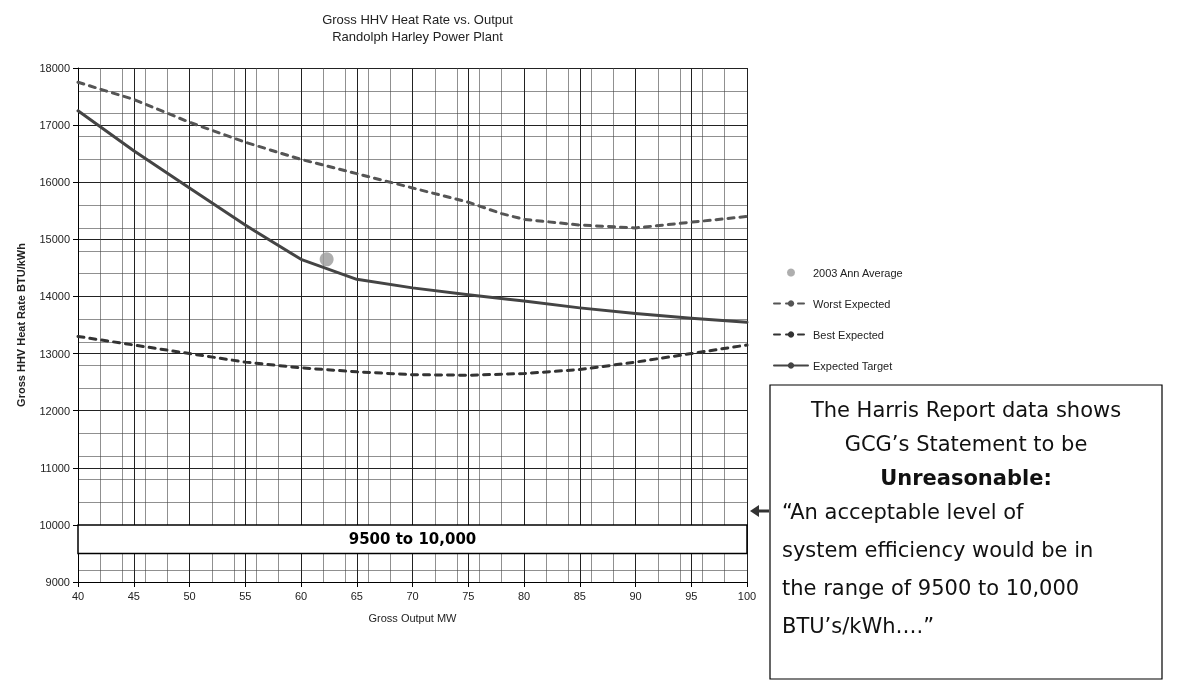  What do you see at coordinates (468, 595) in the screenshot?
I see `x-tick-label: 75` at bounding box center [468, 595].